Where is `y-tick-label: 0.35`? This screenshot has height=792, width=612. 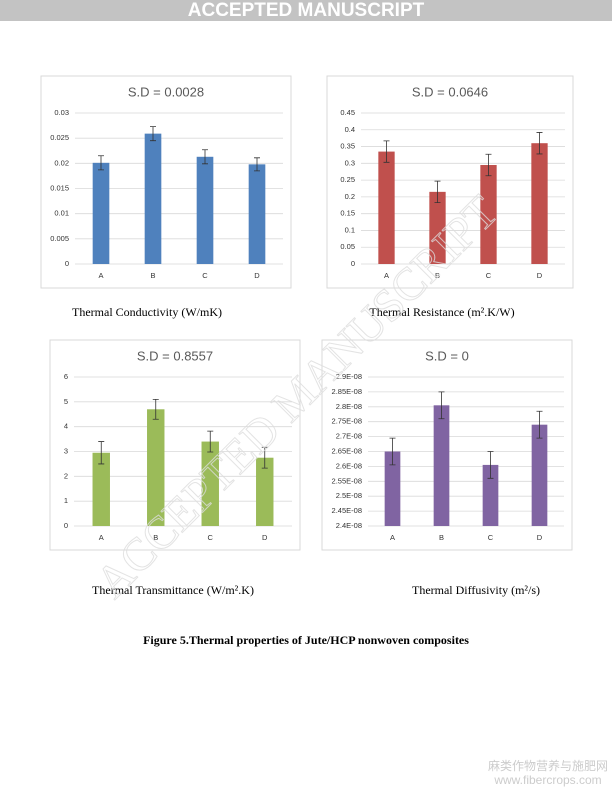
y-tick-label: 0.35 is located at coordinates (347, 146).